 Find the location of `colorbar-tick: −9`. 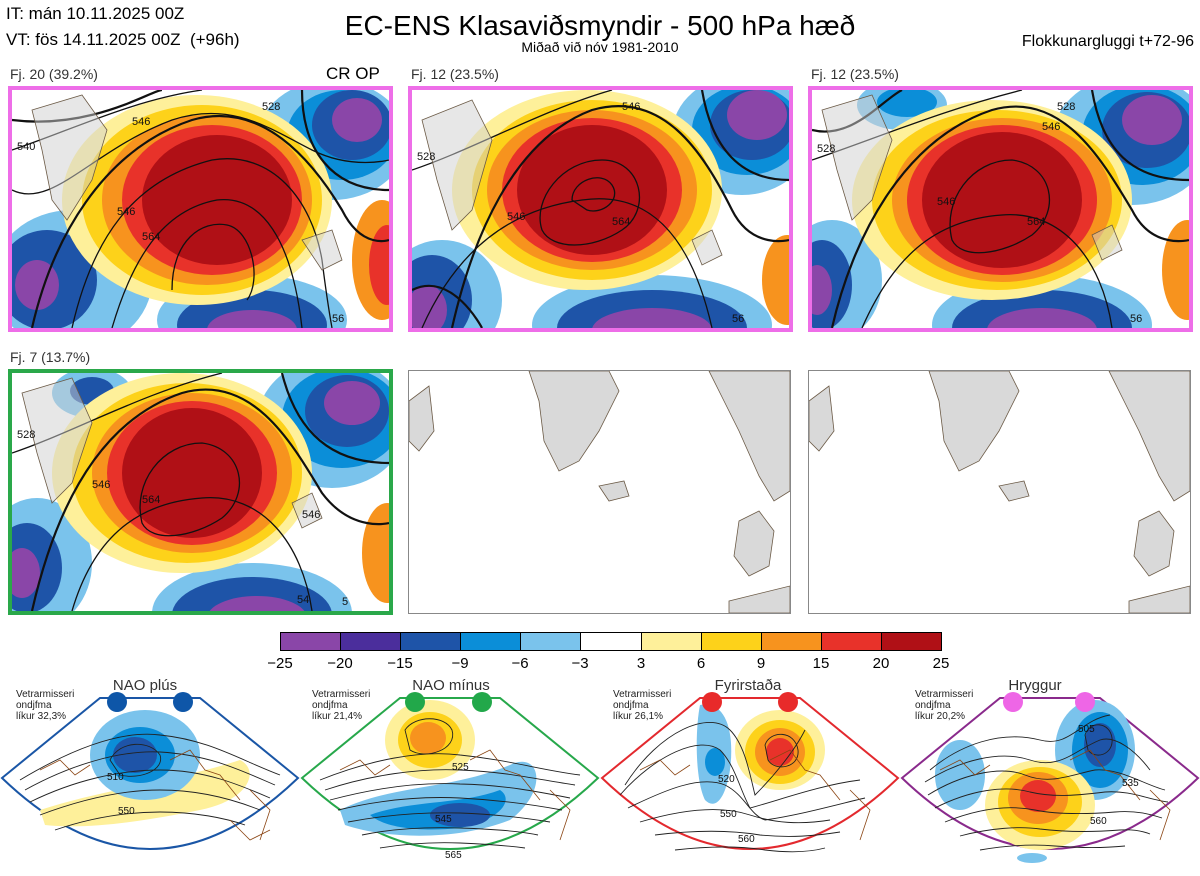

colorbar-tick: −9 is located at coordinates (460, 663).